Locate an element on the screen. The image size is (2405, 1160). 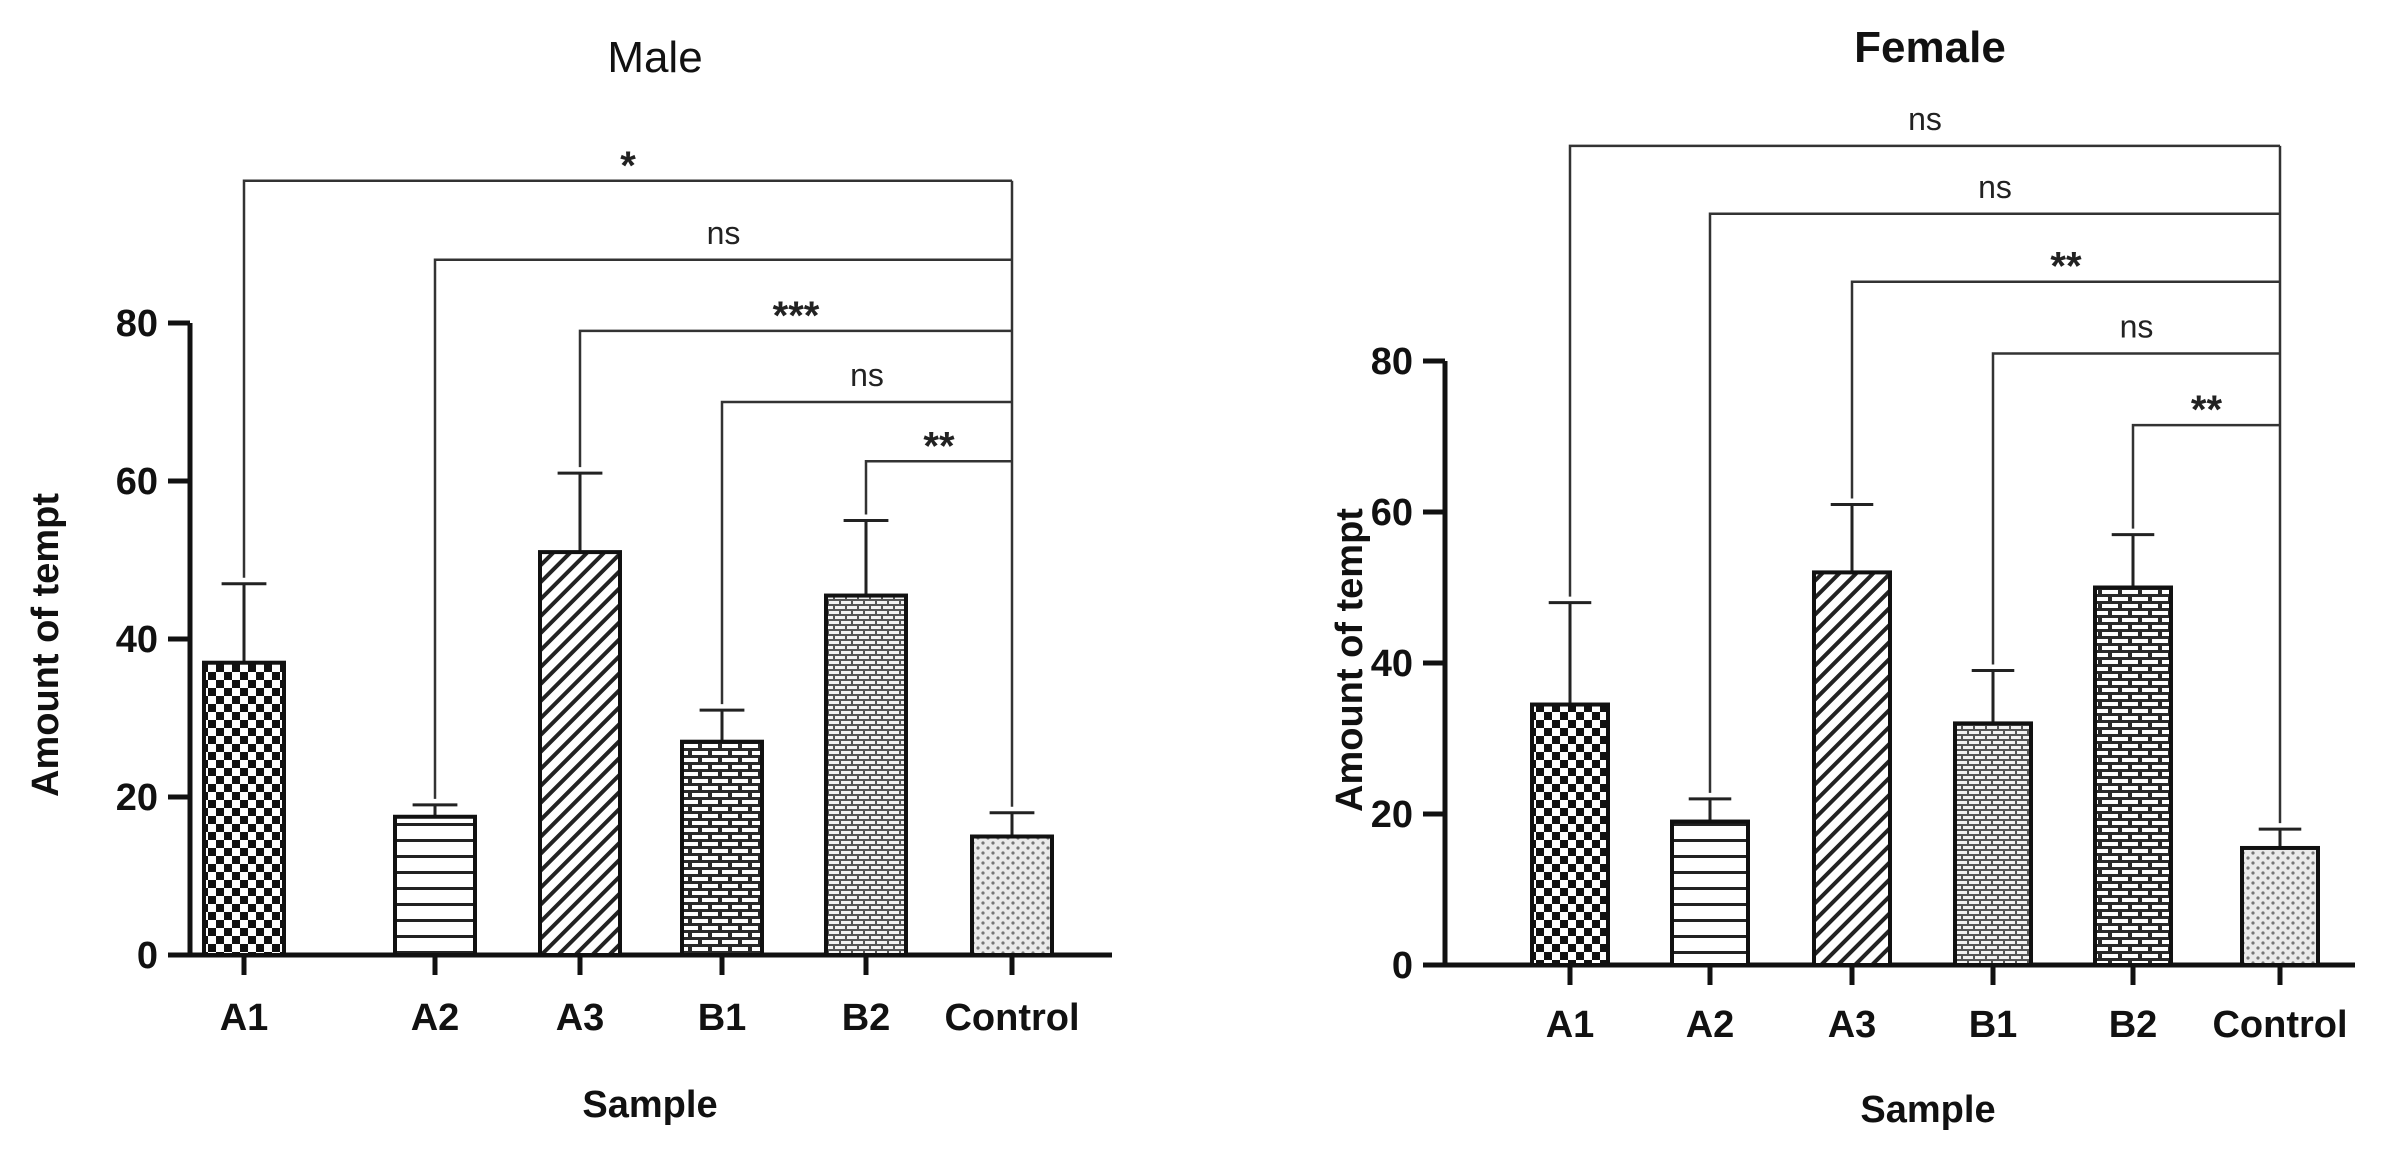
chart-title: Female is located at coordinates (1930, 47).